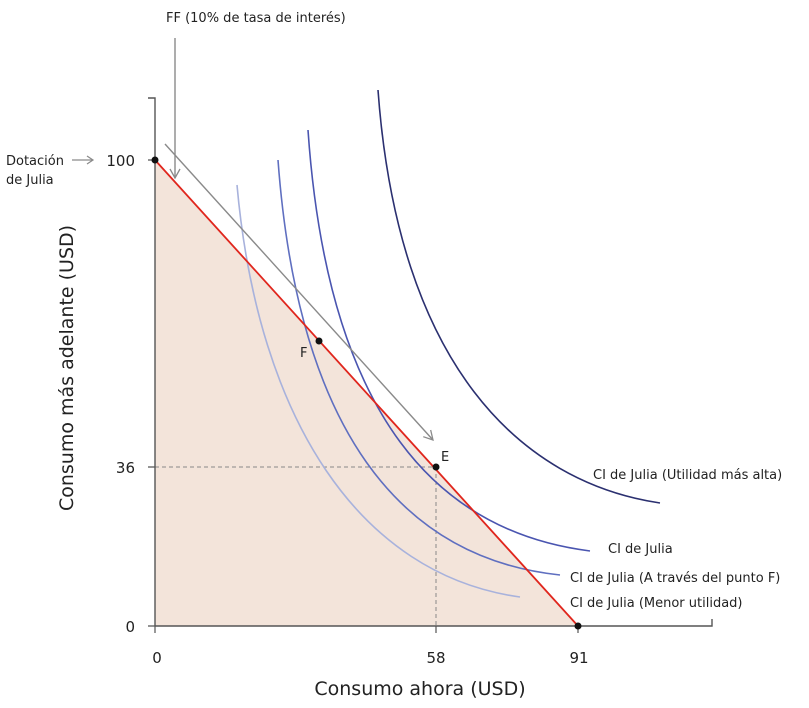  Describe the element at coordinates (578, 626) in the screenshot. I see `x-intercept-point` at that location.